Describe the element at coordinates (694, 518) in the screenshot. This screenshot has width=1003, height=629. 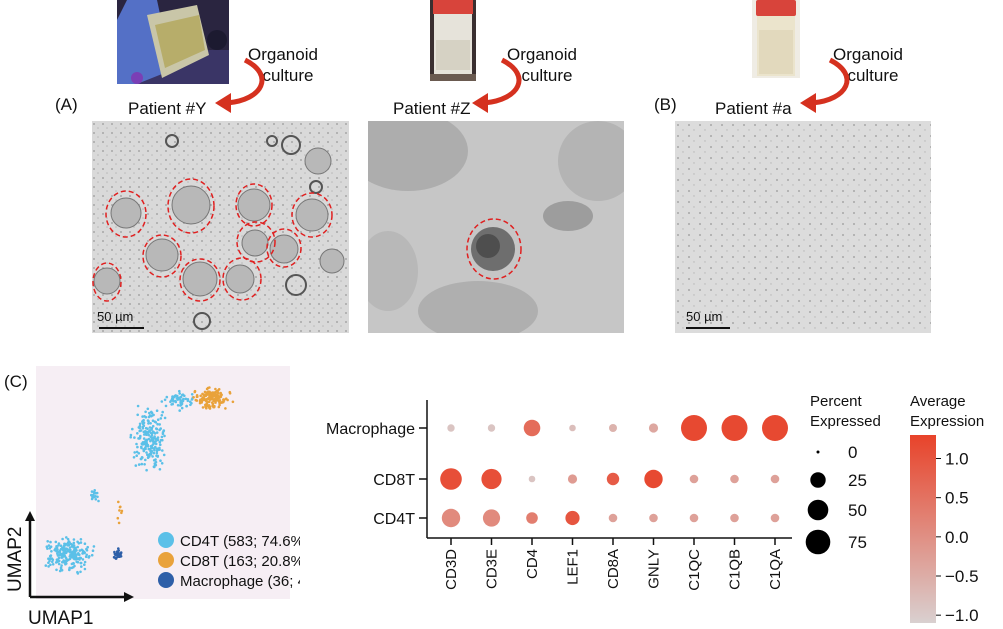
I see `dot-cd4t-c1qc` at that location.